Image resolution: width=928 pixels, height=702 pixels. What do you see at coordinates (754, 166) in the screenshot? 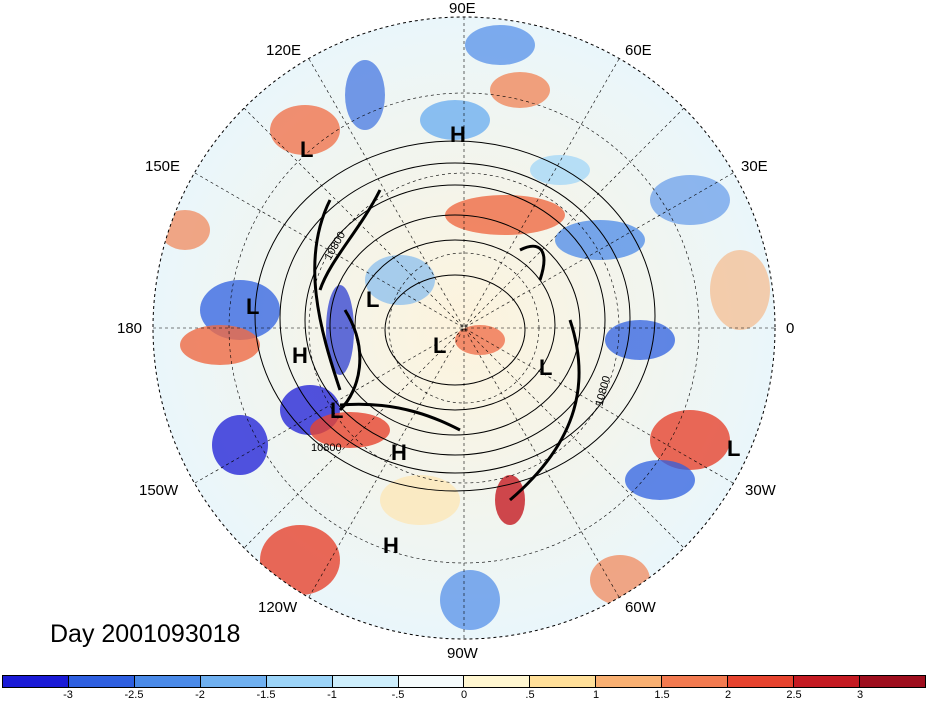
I see `lon-label-30e: 30E` at bounding box center [754, 166].